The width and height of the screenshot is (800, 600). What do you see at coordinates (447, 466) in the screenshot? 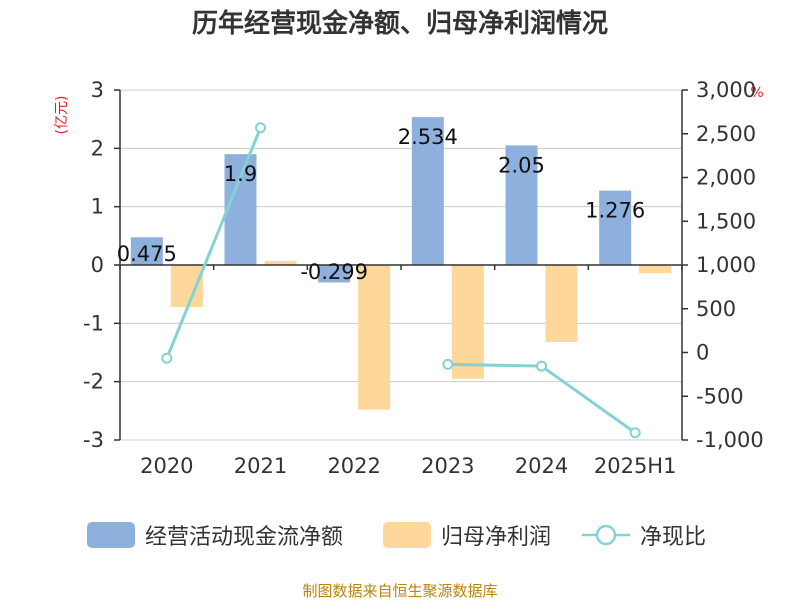
I see `x-axis-tick-label: 2023` at bounding box center [447, 466].